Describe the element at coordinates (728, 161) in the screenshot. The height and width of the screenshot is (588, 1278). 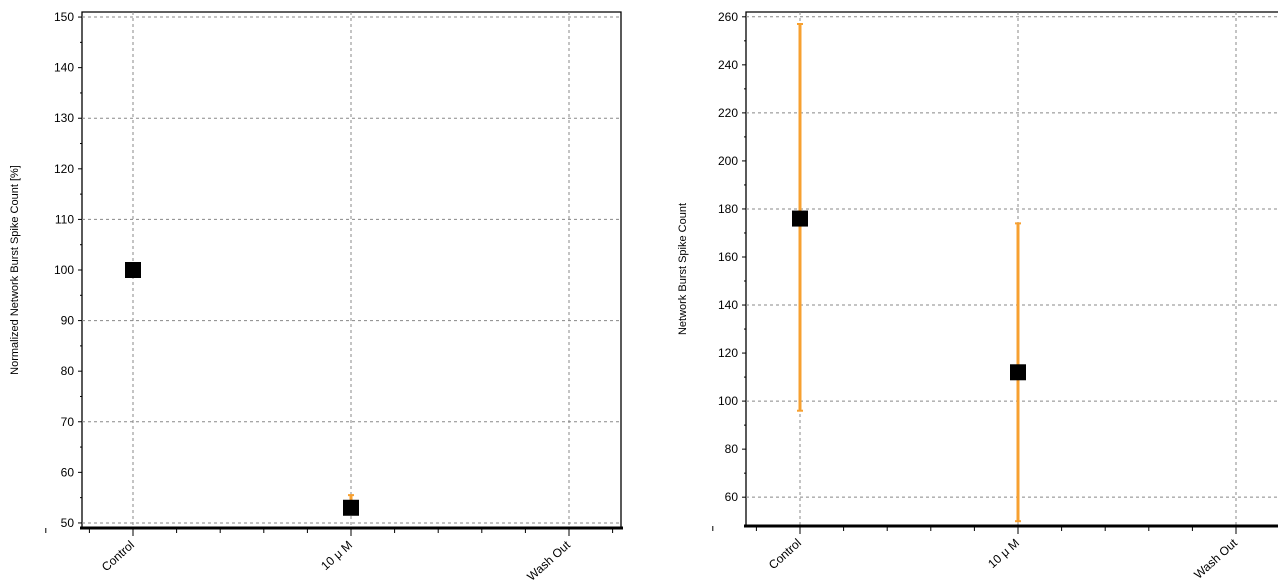
I see `y-tick-label: 200` at that location.